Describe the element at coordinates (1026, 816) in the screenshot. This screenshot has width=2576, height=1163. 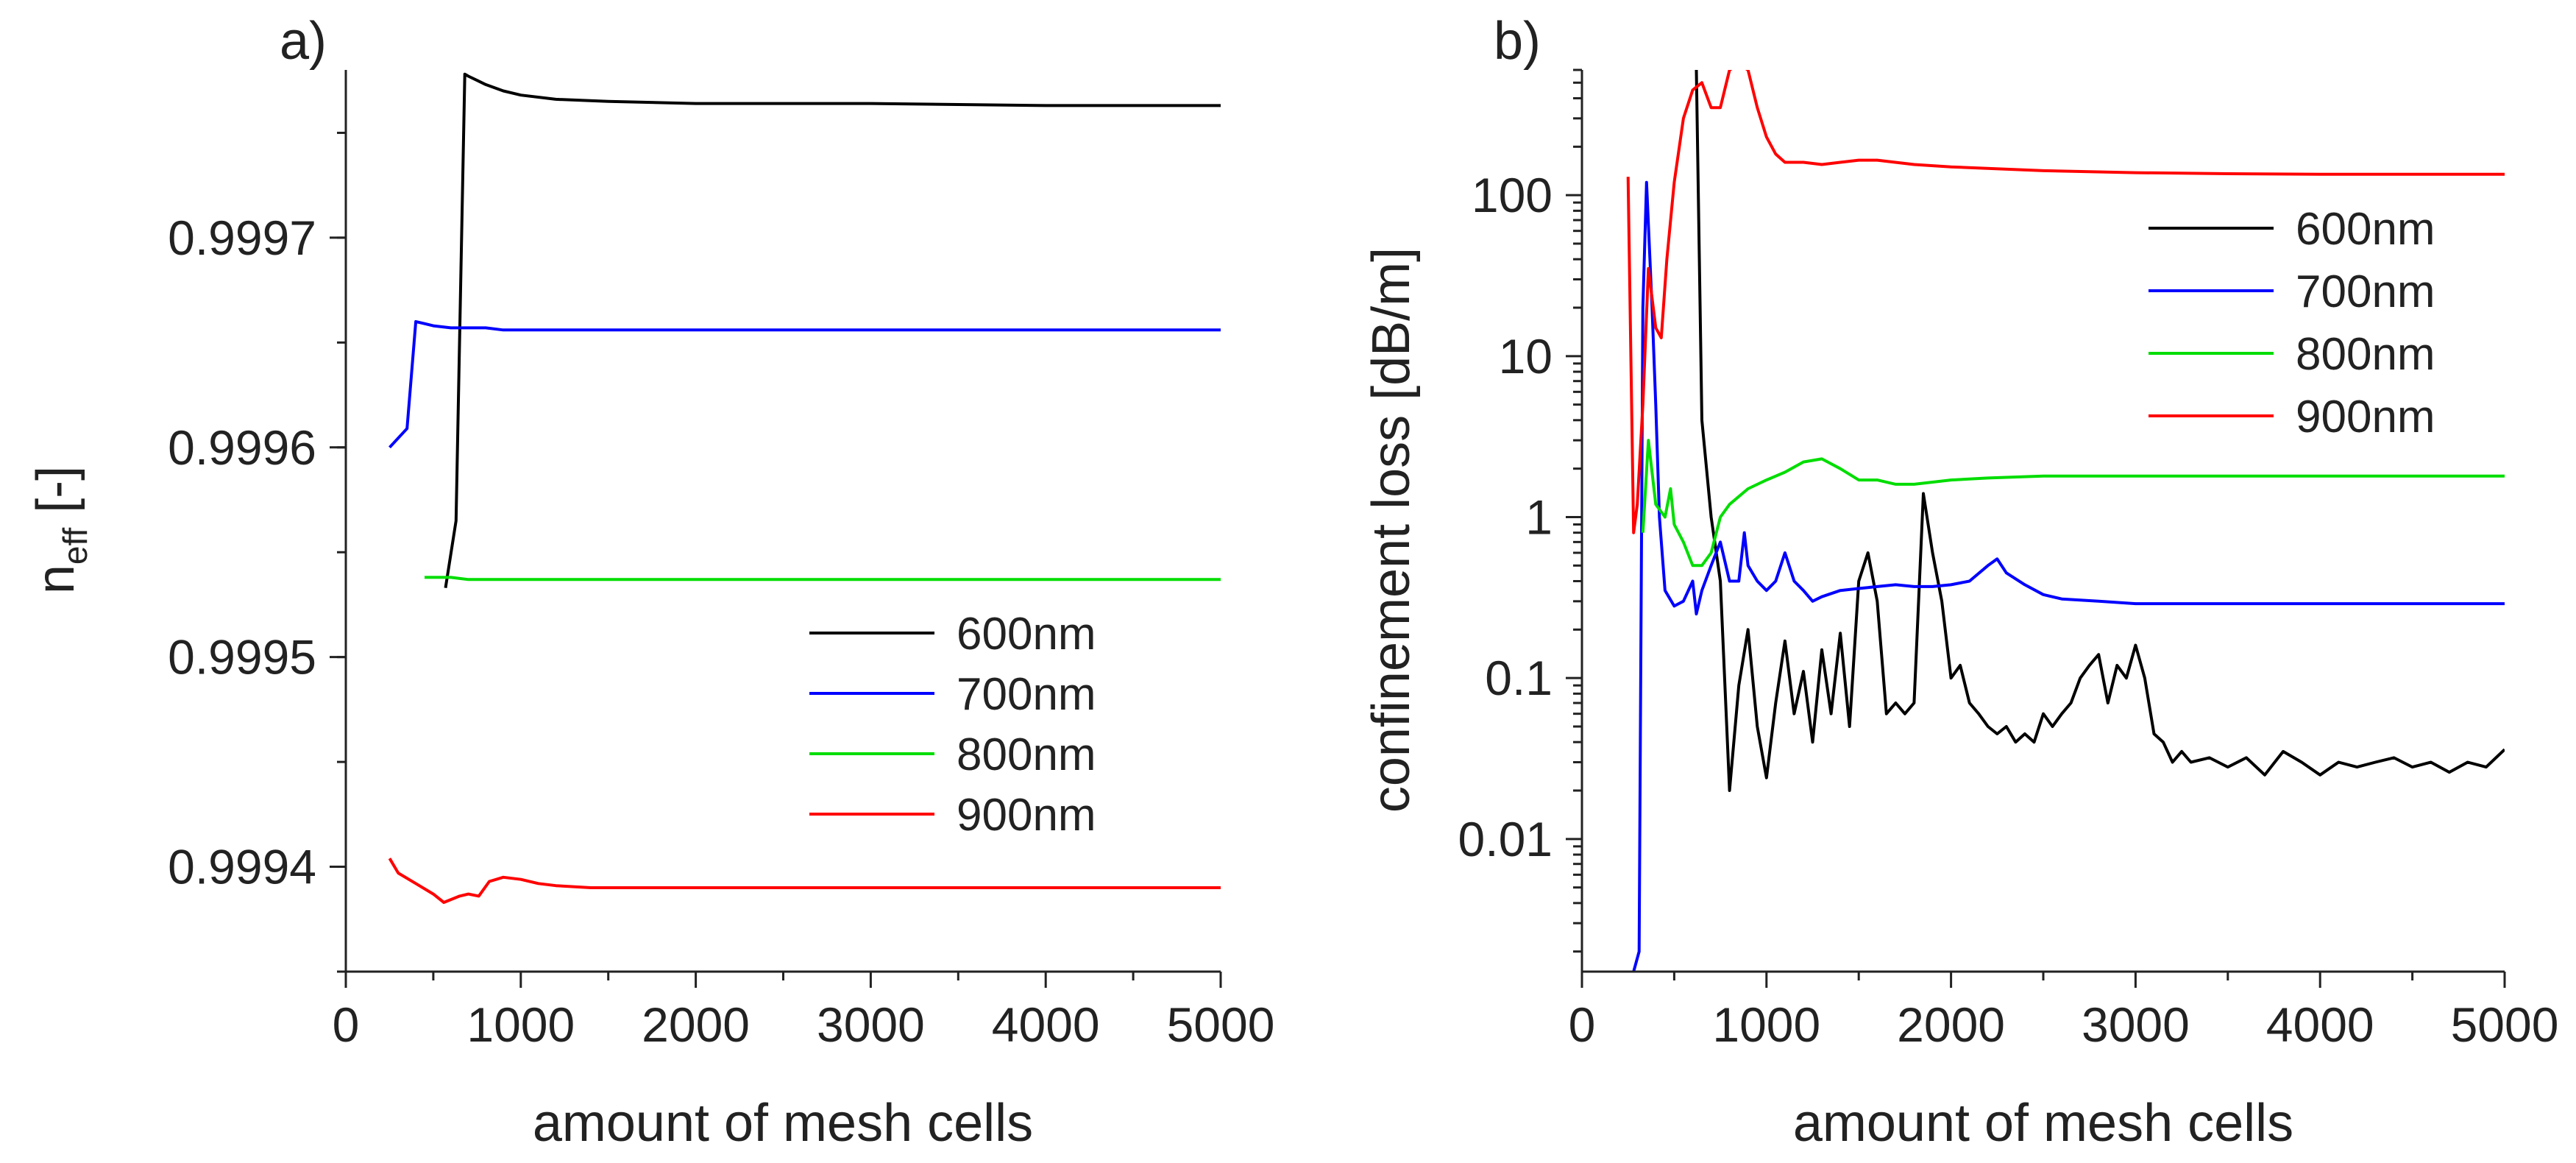
I see `panel-a-legend-label-900nm: 900nm` at that location.